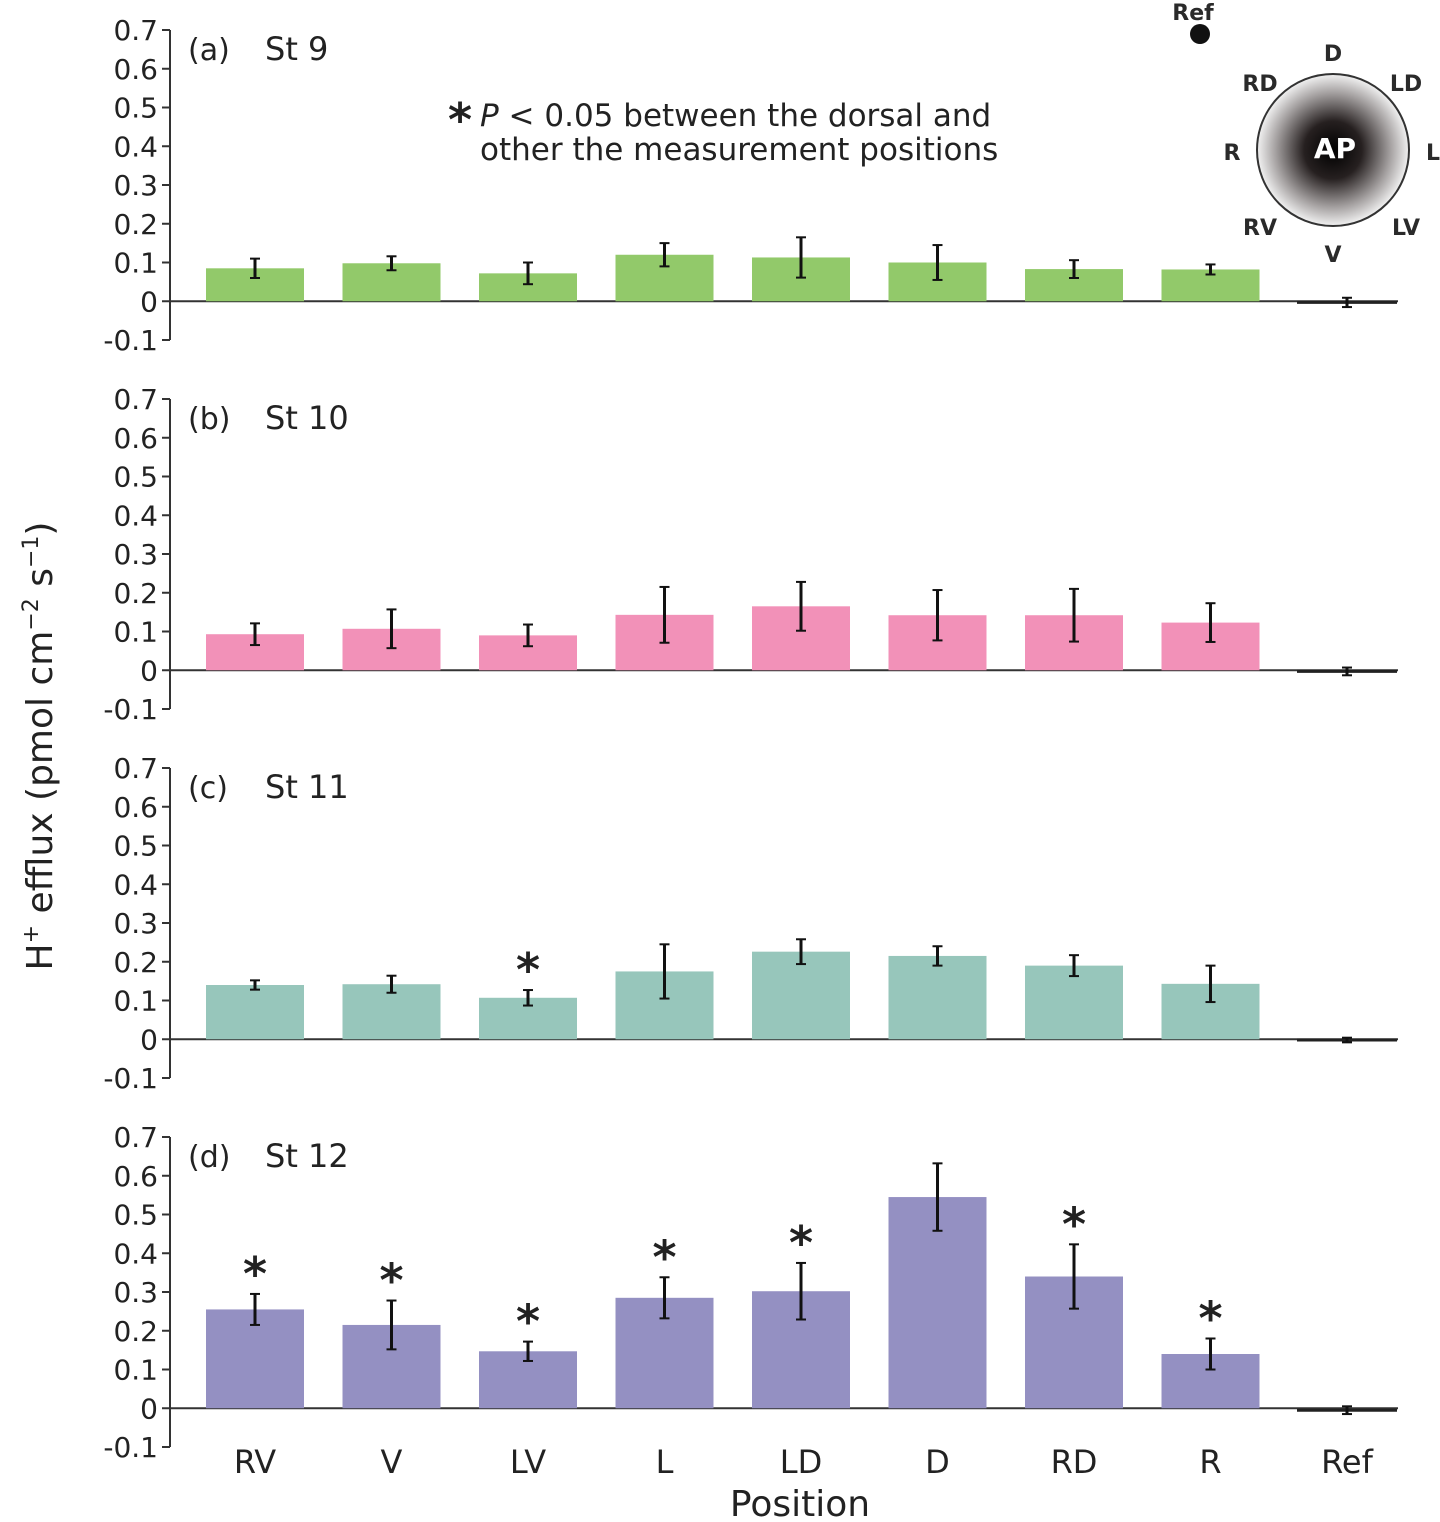  What do you see at coordinates (745, 116) in the screenshot?
I see `note-line-1-rest: < 0.05 between the dorsal and` at bounding box center [745, 116].